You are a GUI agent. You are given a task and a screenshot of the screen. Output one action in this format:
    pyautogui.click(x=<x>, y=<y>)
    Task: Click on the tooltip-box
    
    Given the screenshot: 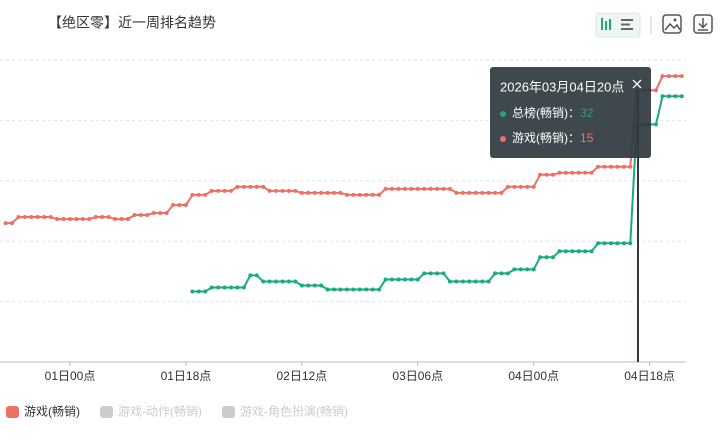 What is the action you would take?
    pyautogui.click(x=570, y=112)
    